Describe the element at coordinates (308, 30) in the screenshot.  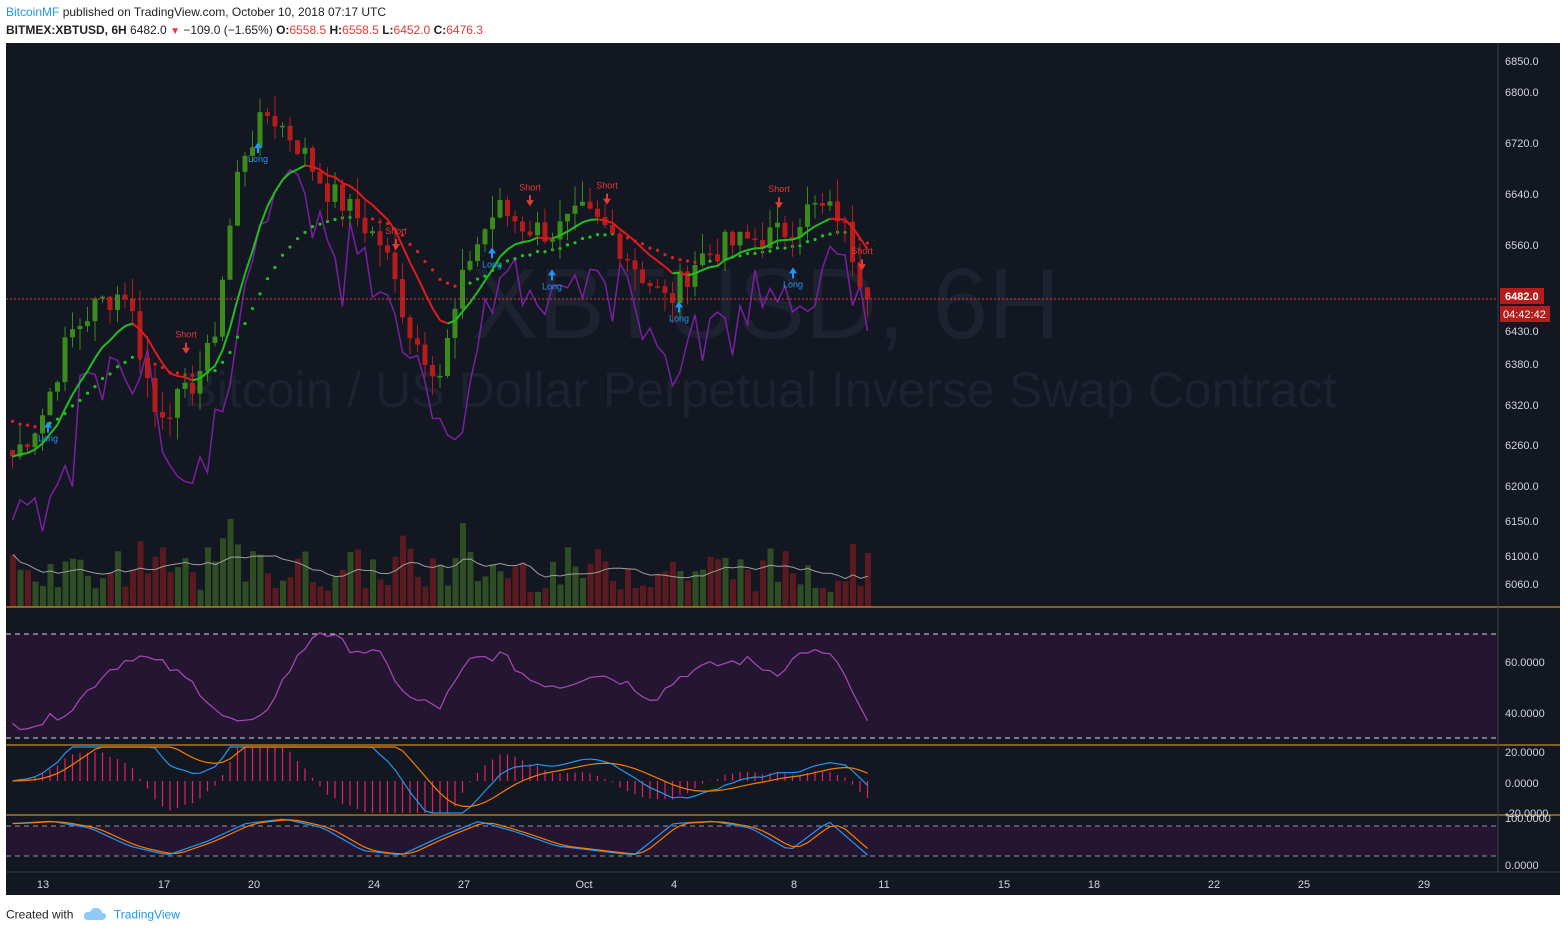
I see `open-value: 6558.5` at that location.